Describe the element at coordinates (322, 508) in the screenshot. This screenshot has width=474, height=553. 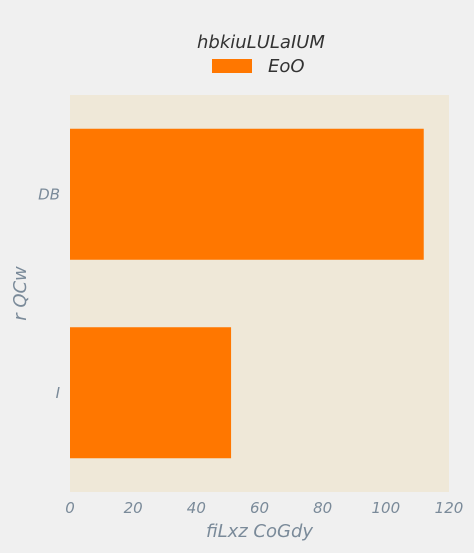
I see `x-tick-label: 80` at that location.